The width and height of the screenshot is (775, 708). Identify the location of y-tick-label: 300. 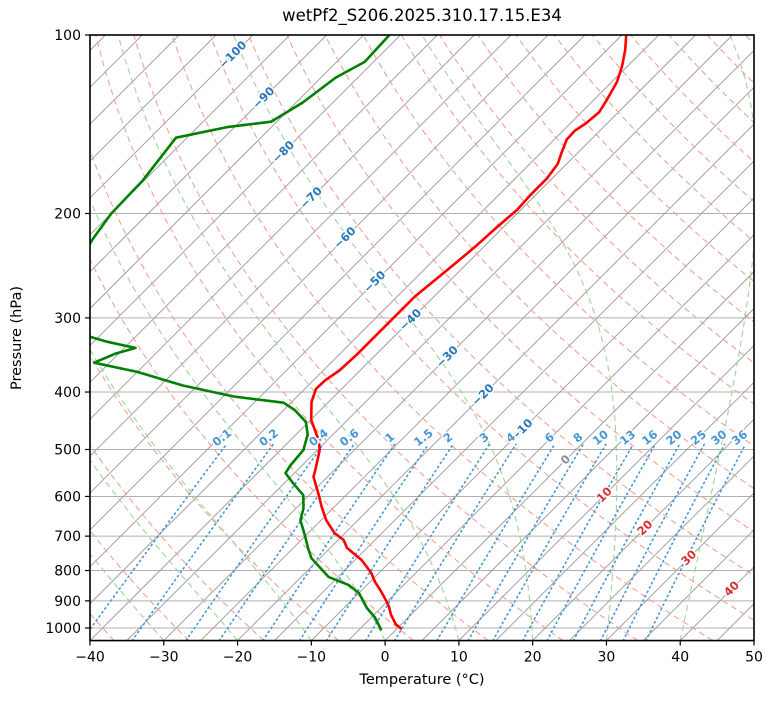
(67, 319).